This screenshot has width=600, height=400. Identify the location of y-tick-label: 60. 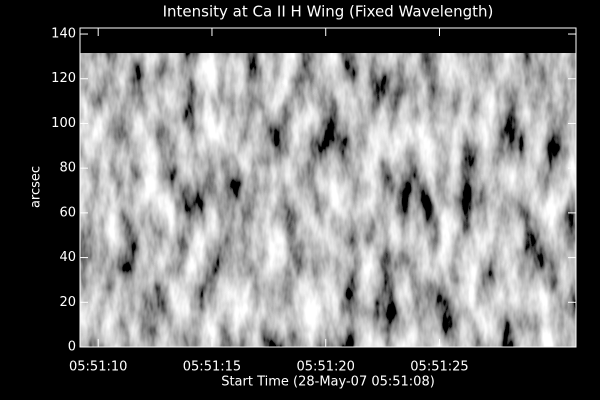
(67, 212).